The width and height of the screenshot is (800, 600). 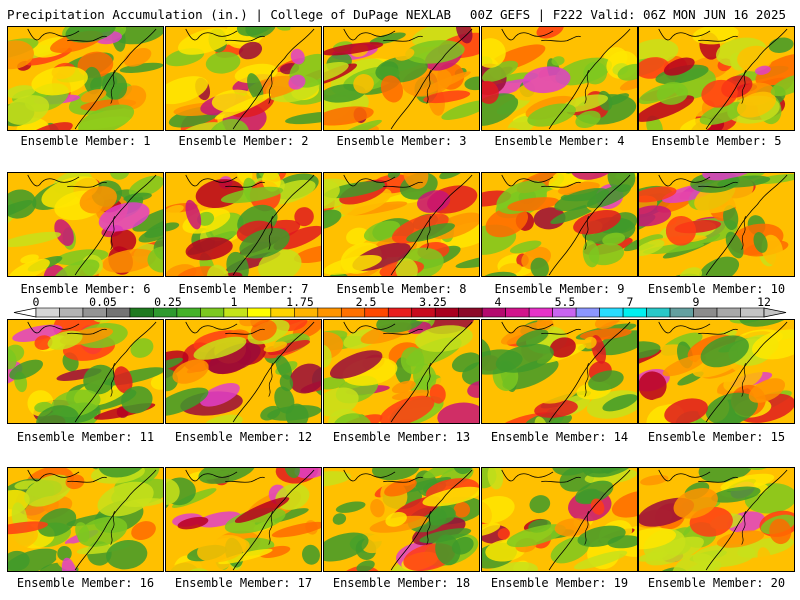 I want to click on colorbar-tick-label: 0.05, so click(x=103, y=302).